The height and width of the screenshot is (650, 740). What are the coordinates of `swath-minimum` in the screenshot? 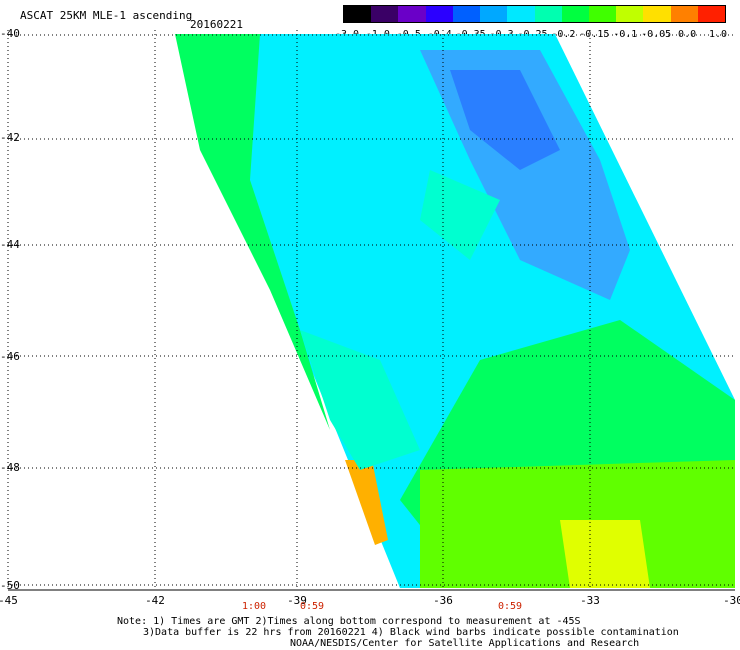 It's located at (505, 120).